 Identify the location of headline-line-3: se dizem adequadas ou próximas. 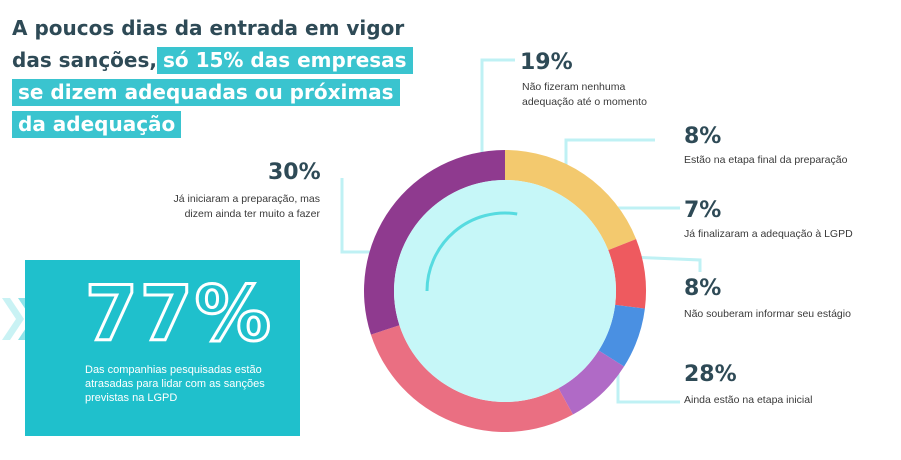
(206, 92).